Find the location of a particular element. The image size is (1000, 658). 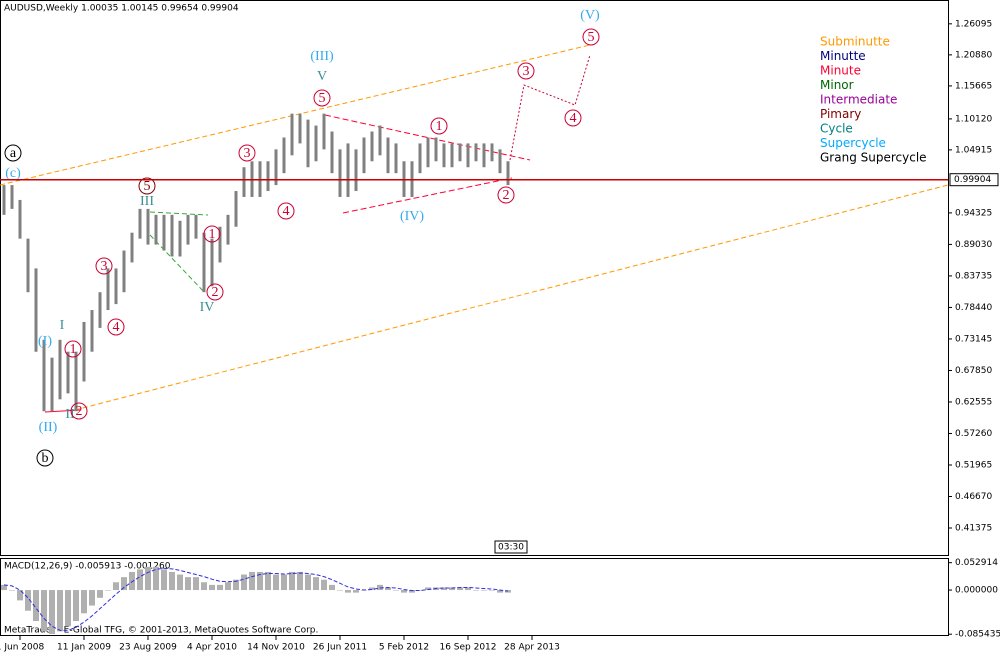

y-tick-label: 0.67850 is located at coordinates (973, 371).